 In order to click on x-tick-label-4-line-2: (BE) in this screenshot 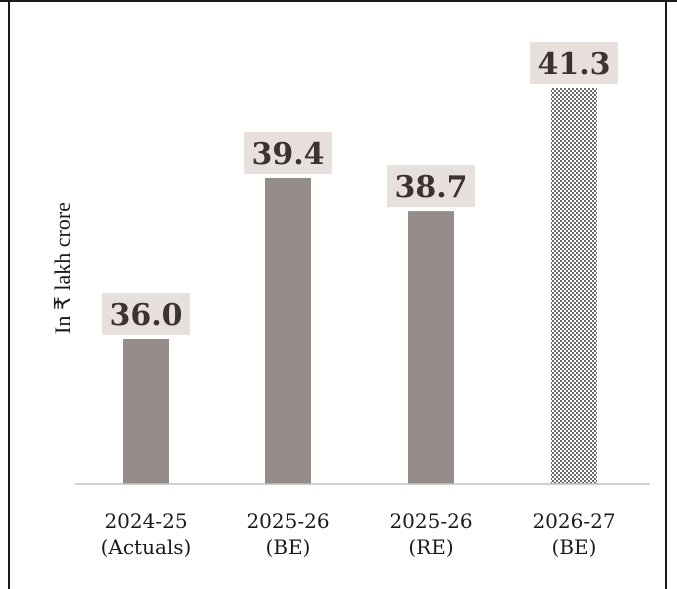, I will do `click(574, 547)`.